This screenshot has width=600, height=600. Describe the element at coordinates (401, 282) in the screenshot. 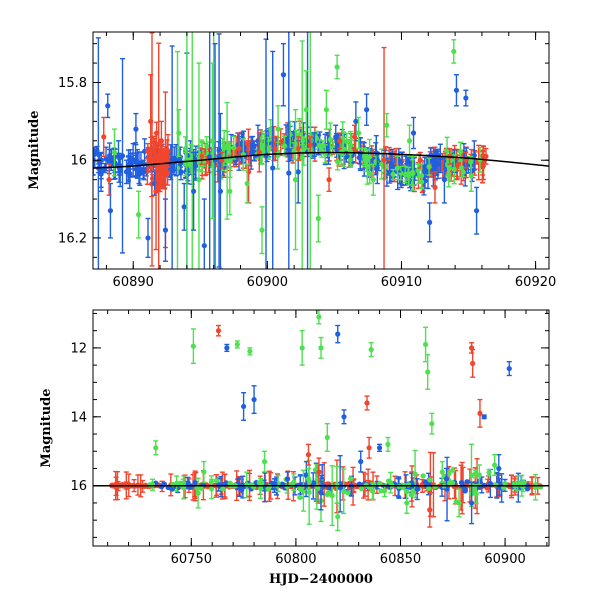

I see `top-x-tick-label: 60910` at that location.